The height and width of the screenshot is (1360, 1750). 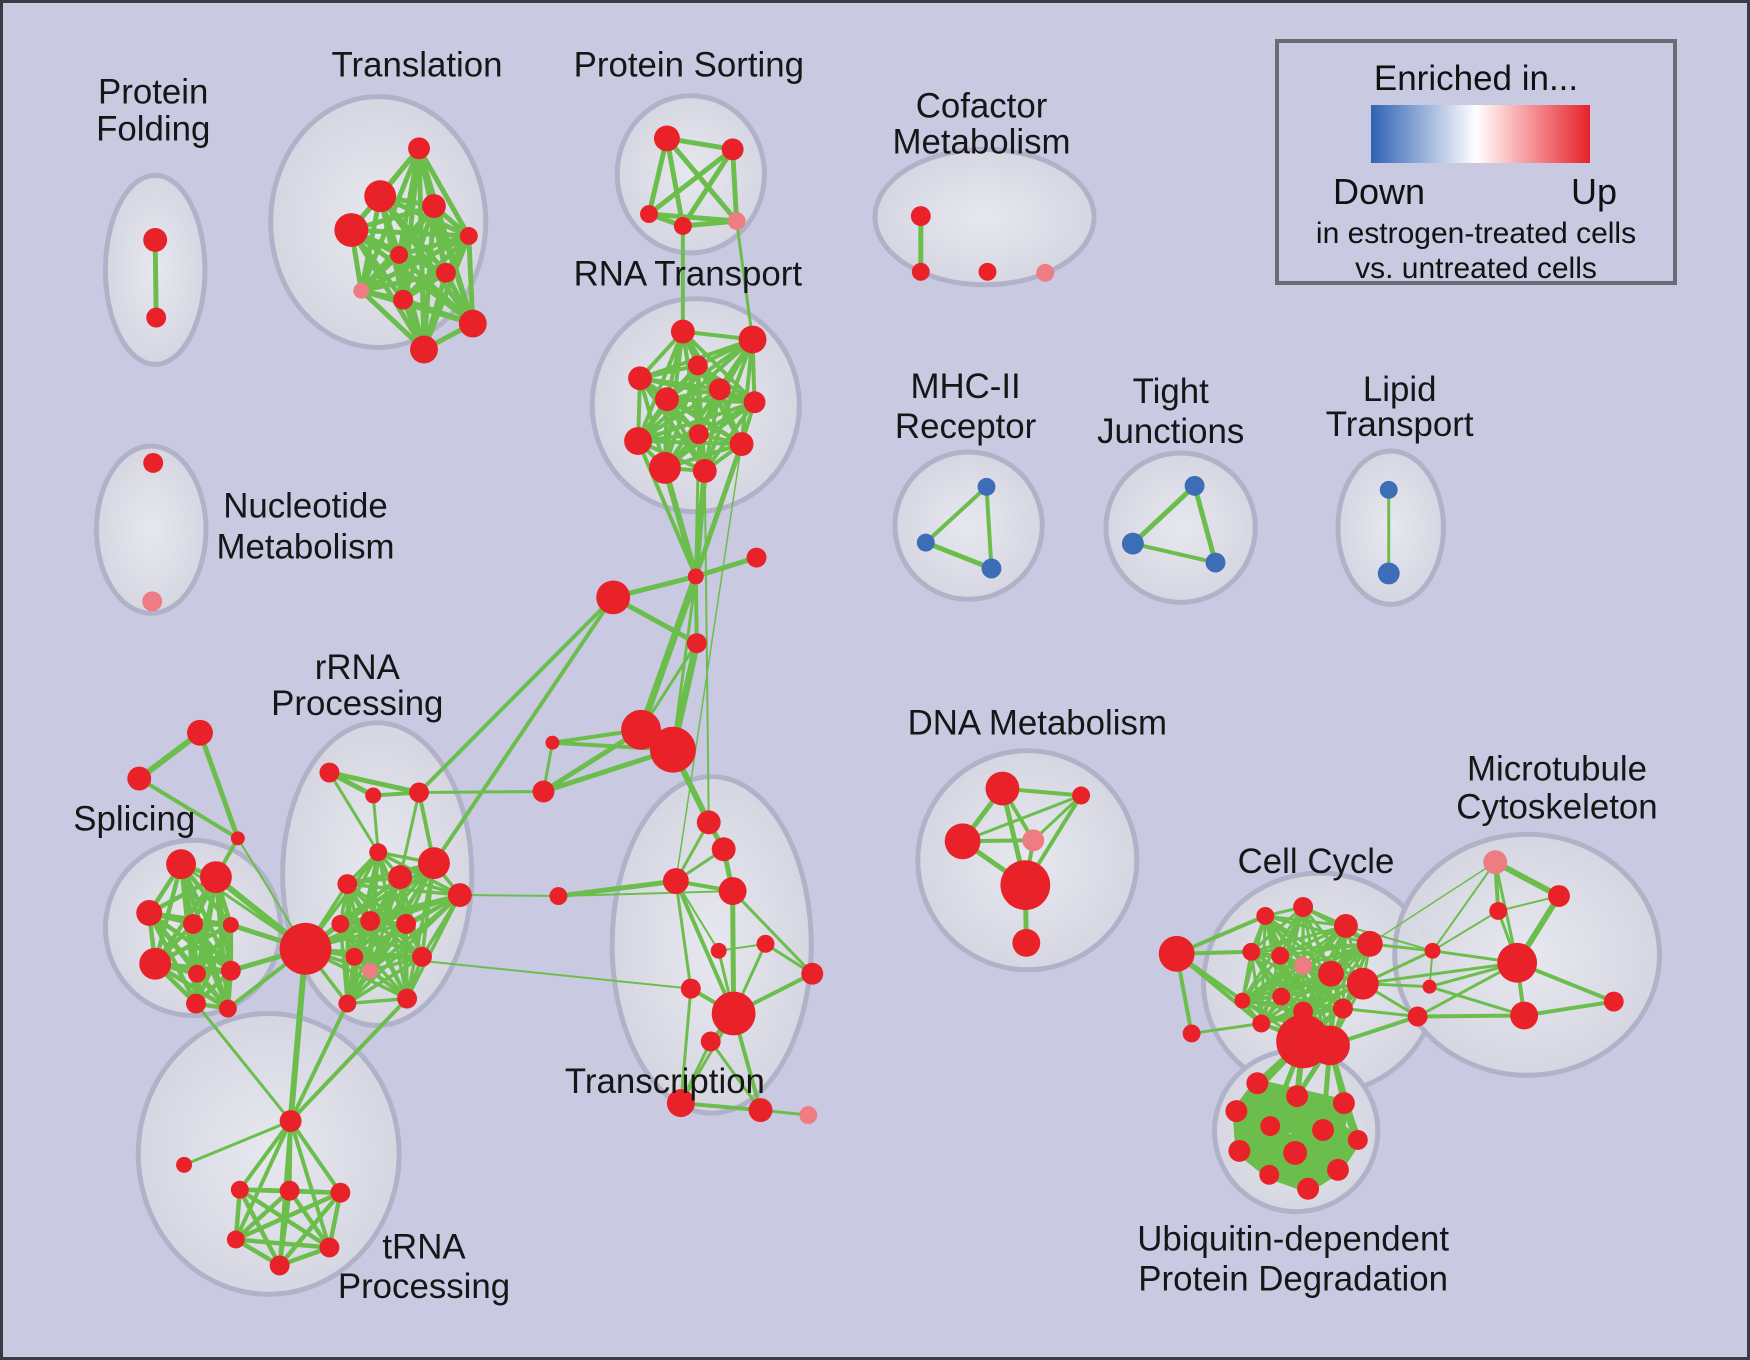 I want to click on node-t2, so click(x=672, y=749).